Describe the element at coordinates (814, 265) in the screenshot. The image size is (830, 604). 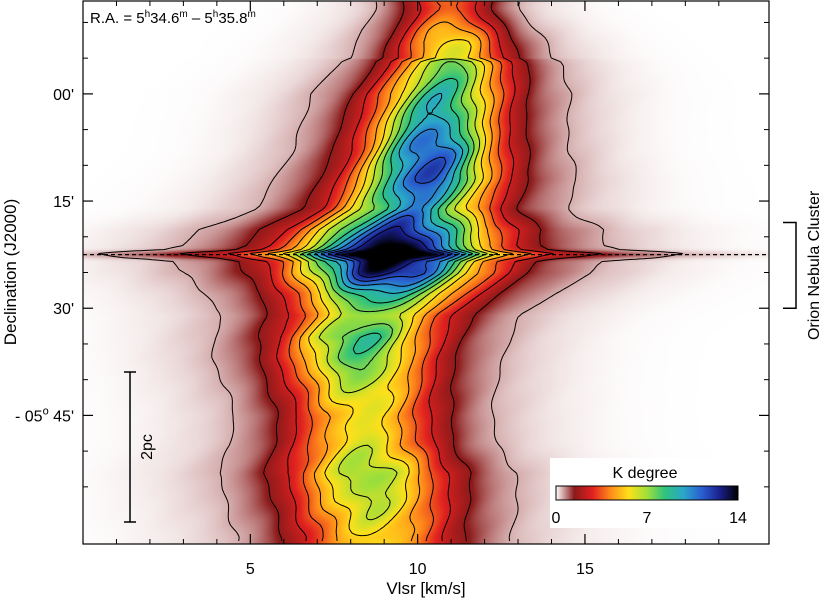
I see `region-label: Orion Nebula Cluster` at that location.